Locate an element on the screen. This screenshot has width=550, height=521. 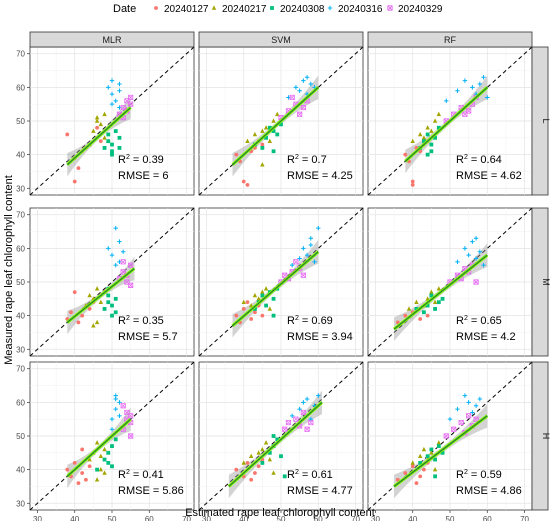
panel-MLR-H: R2 = 0.41 RMSE = 5.86 30 40 50 60 70 30 40 50 60 70 is located at coordinates (105, 441).